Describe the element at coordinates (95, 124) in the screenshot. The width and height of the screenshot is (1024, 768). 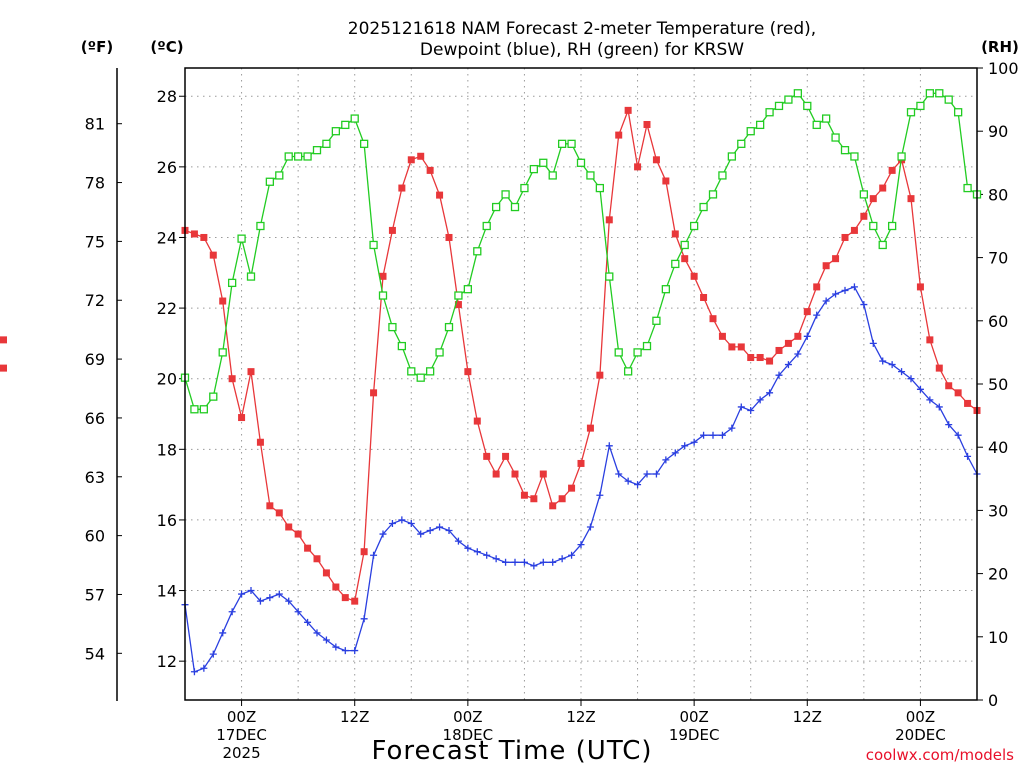
I see `fahrenheit-tick-label: 81` at that location.